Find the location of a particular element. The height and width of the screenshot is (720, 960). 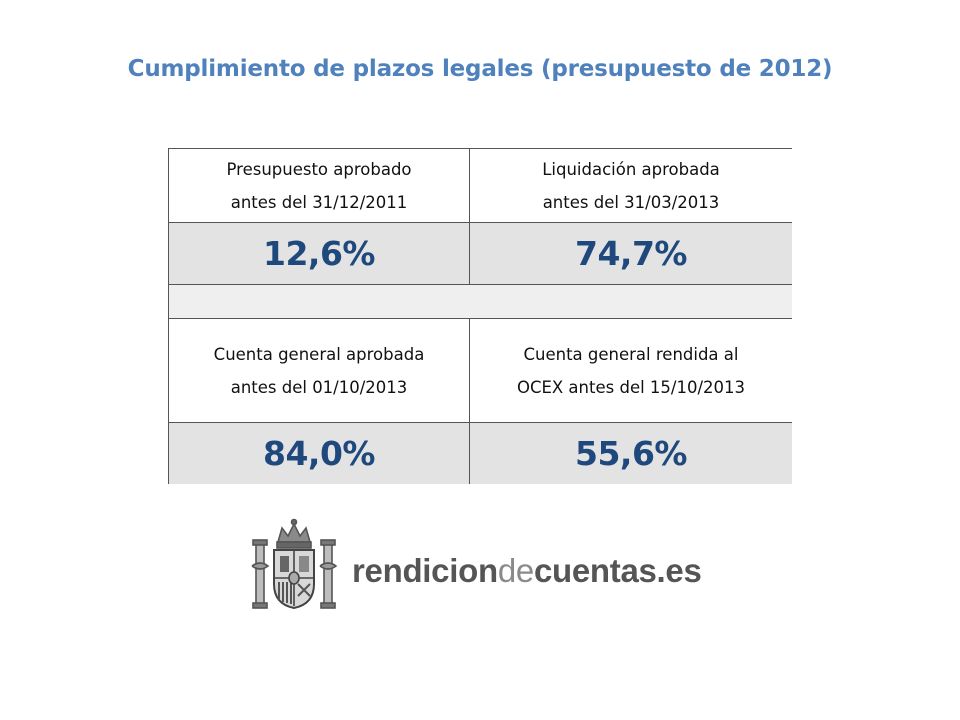

table-value-cell: 12,6% is located at coordinates (318, 253).